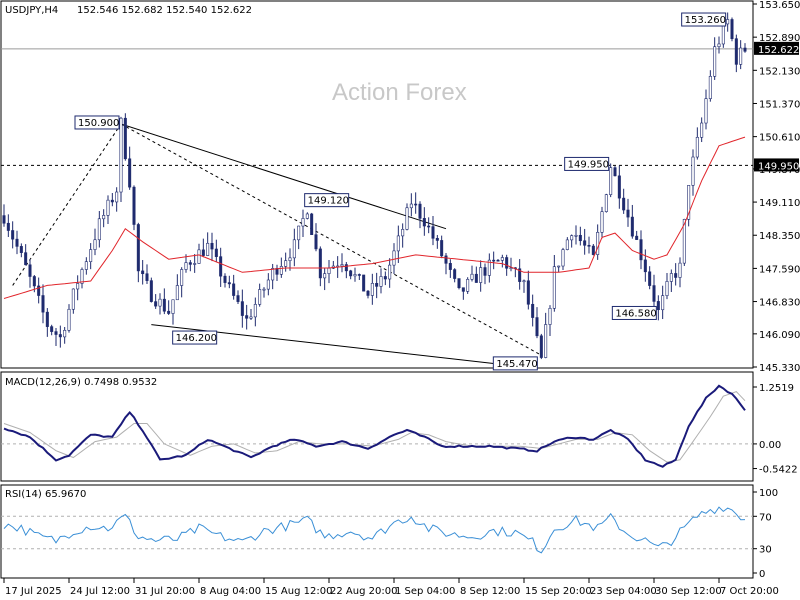 The width and height of the screenshot is (800, 600). What do you see at coordinates (778, 470) in the screenshot?
I see `macd-axis-label: -0.5422` at bounding box center [778, 470].